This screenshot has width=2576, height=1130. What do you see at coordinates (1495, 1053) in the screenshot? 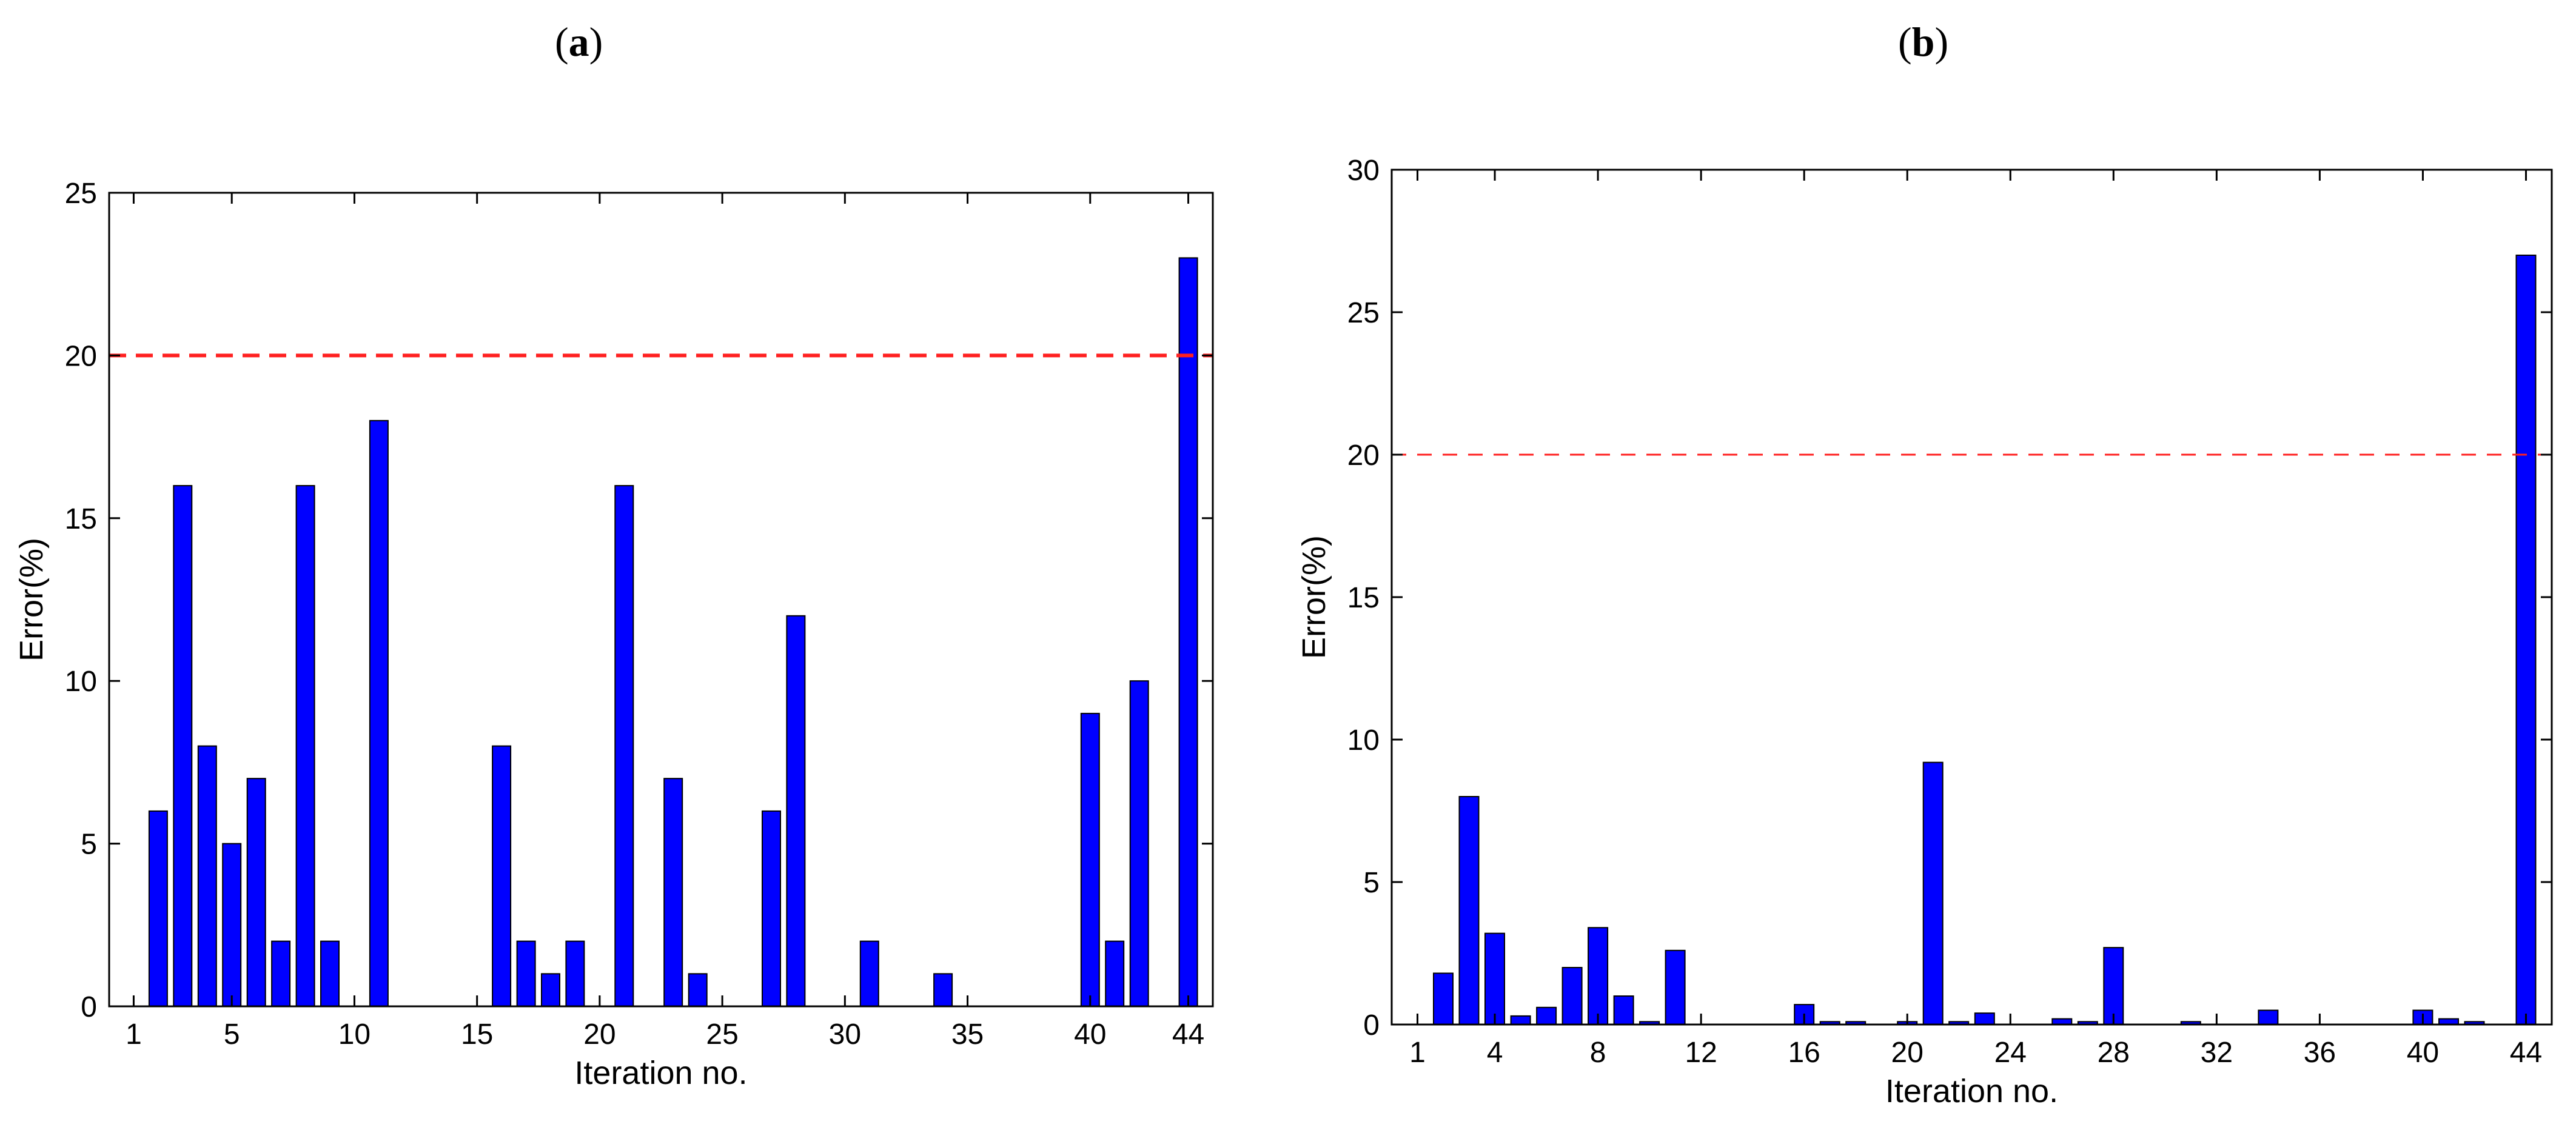
I see `xtick-label-b-4: 4` at bounding box center [1495, 1053].